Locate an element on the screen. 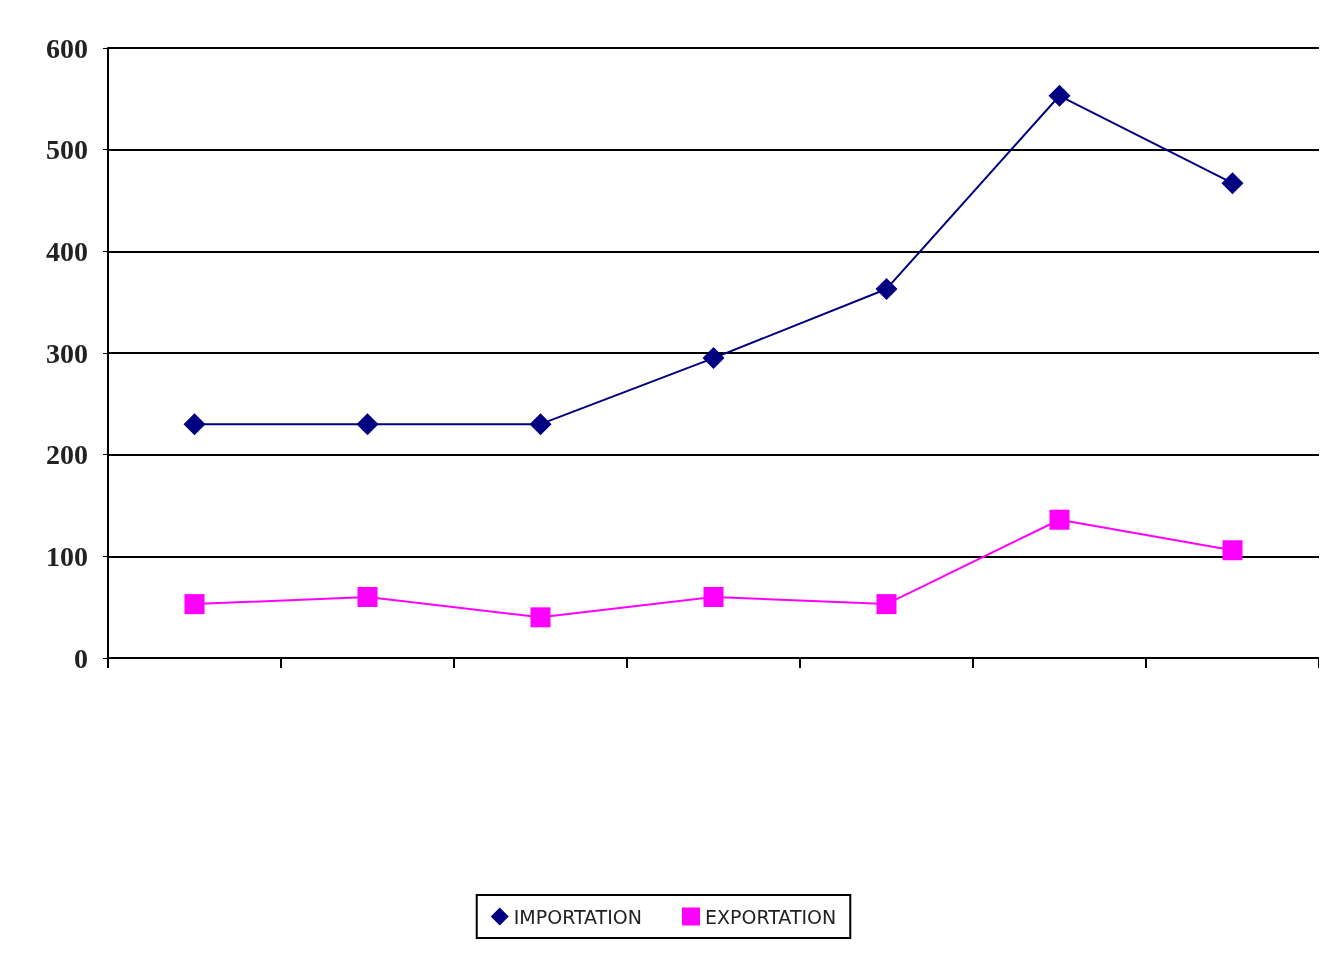 The width and height of the screenshot is (1327, 960). y-tick-label: 300 is located at coordinates (67, 353).